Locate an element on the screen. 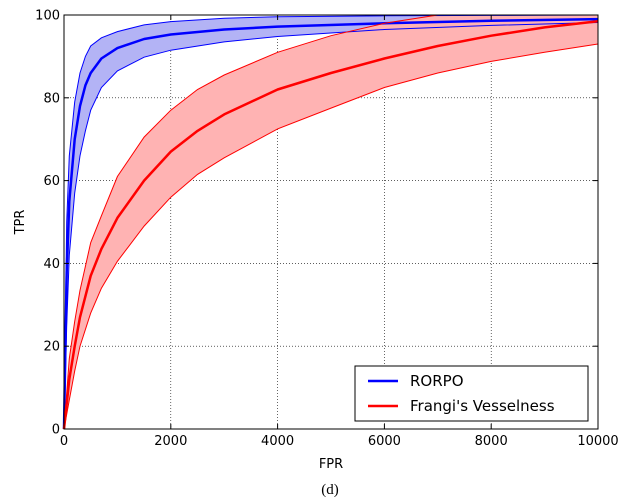 This screenshot has width=623, height=502. y-tick-label: 80 is located at coordinates (51, 98).